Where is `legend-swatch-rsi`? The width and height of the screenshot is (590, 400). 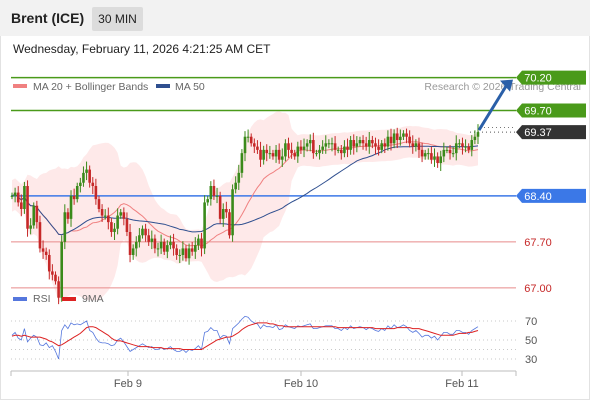
legend-swatch-rsi is located at coordinates (20, 299).